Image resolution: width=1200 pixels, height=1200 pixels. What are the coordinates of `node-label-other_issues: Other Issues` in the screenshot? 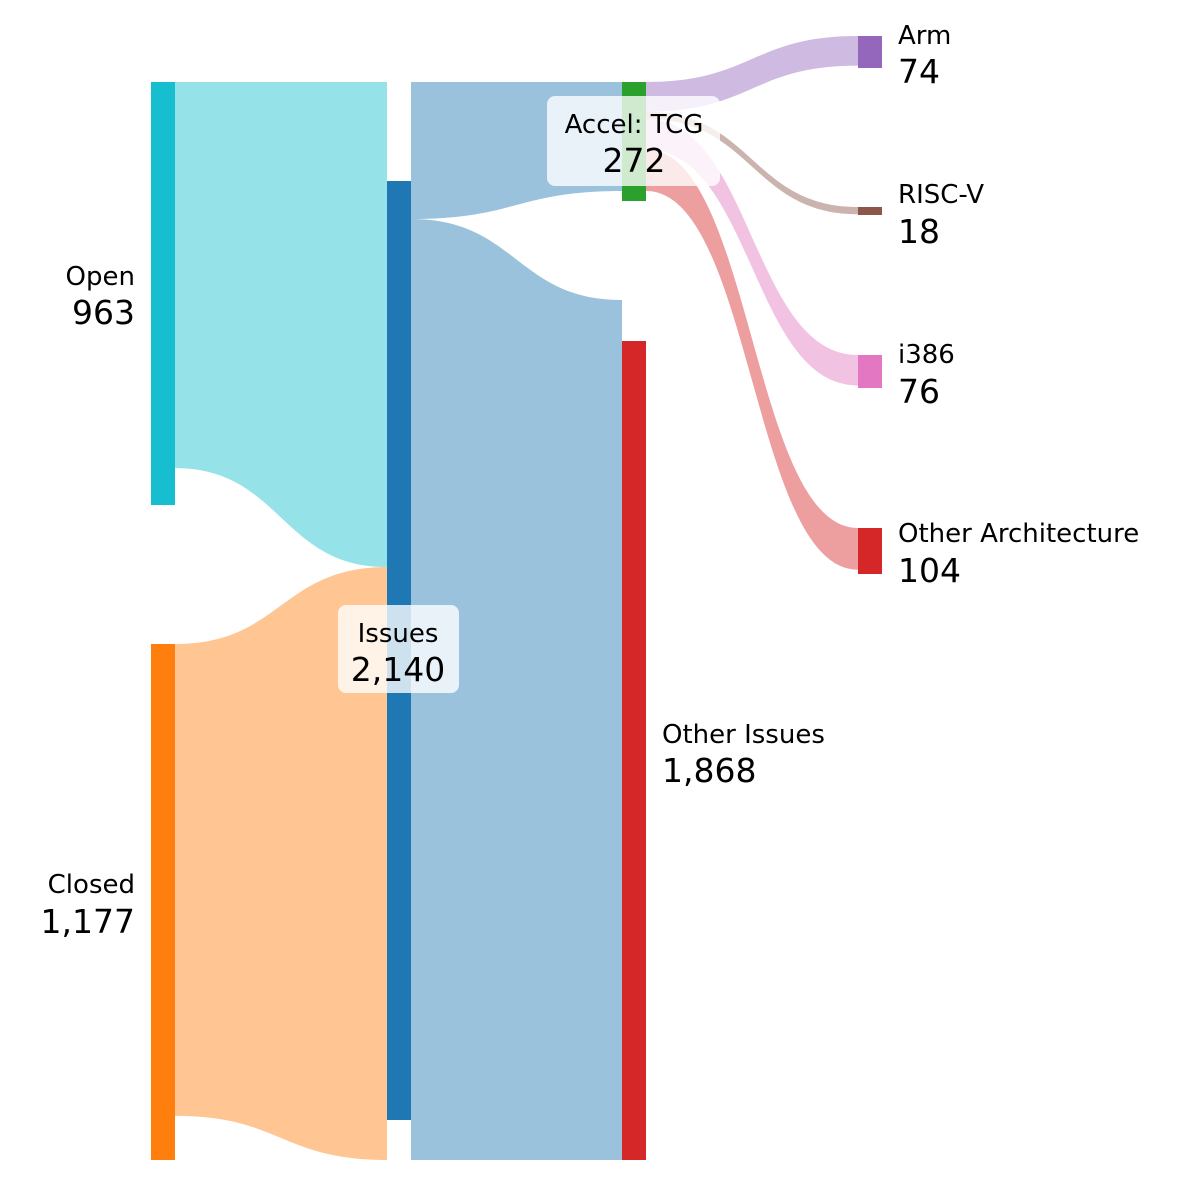 It's located at (743, 735).